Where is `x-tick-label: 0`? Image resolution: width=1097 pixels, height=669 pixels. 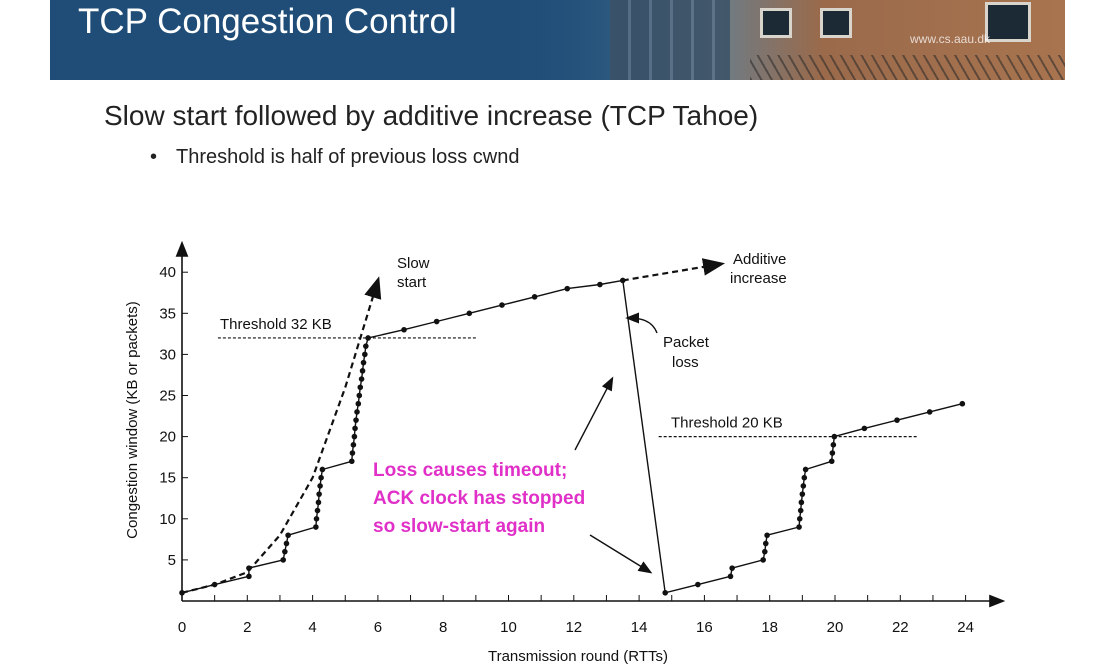 x-tick-label: 0 is located at coordinates (182, 627).